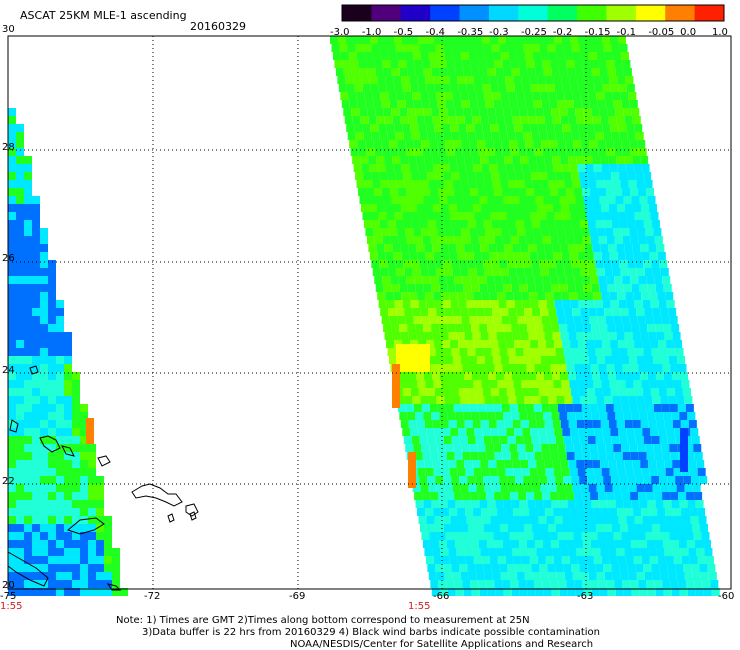  Describe the element at coordinates (8, 147) in the screenshot. I see `lat-label-28: 28` at that location.